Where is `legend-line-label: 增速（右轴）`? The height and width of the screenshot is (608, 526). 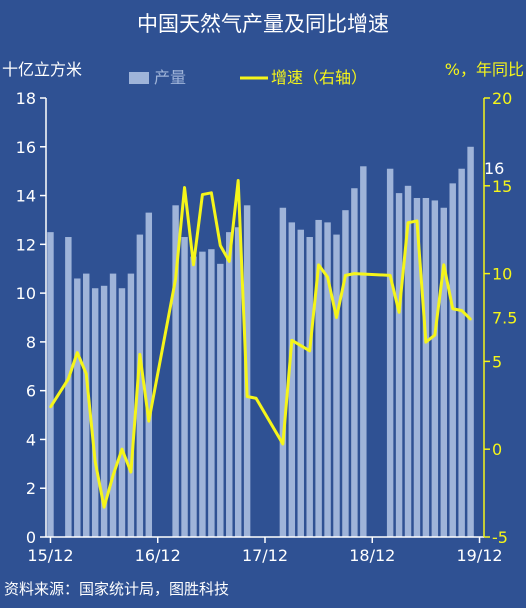
legend-line-label: 增速（右轴） is located at coordinates (319, 77).